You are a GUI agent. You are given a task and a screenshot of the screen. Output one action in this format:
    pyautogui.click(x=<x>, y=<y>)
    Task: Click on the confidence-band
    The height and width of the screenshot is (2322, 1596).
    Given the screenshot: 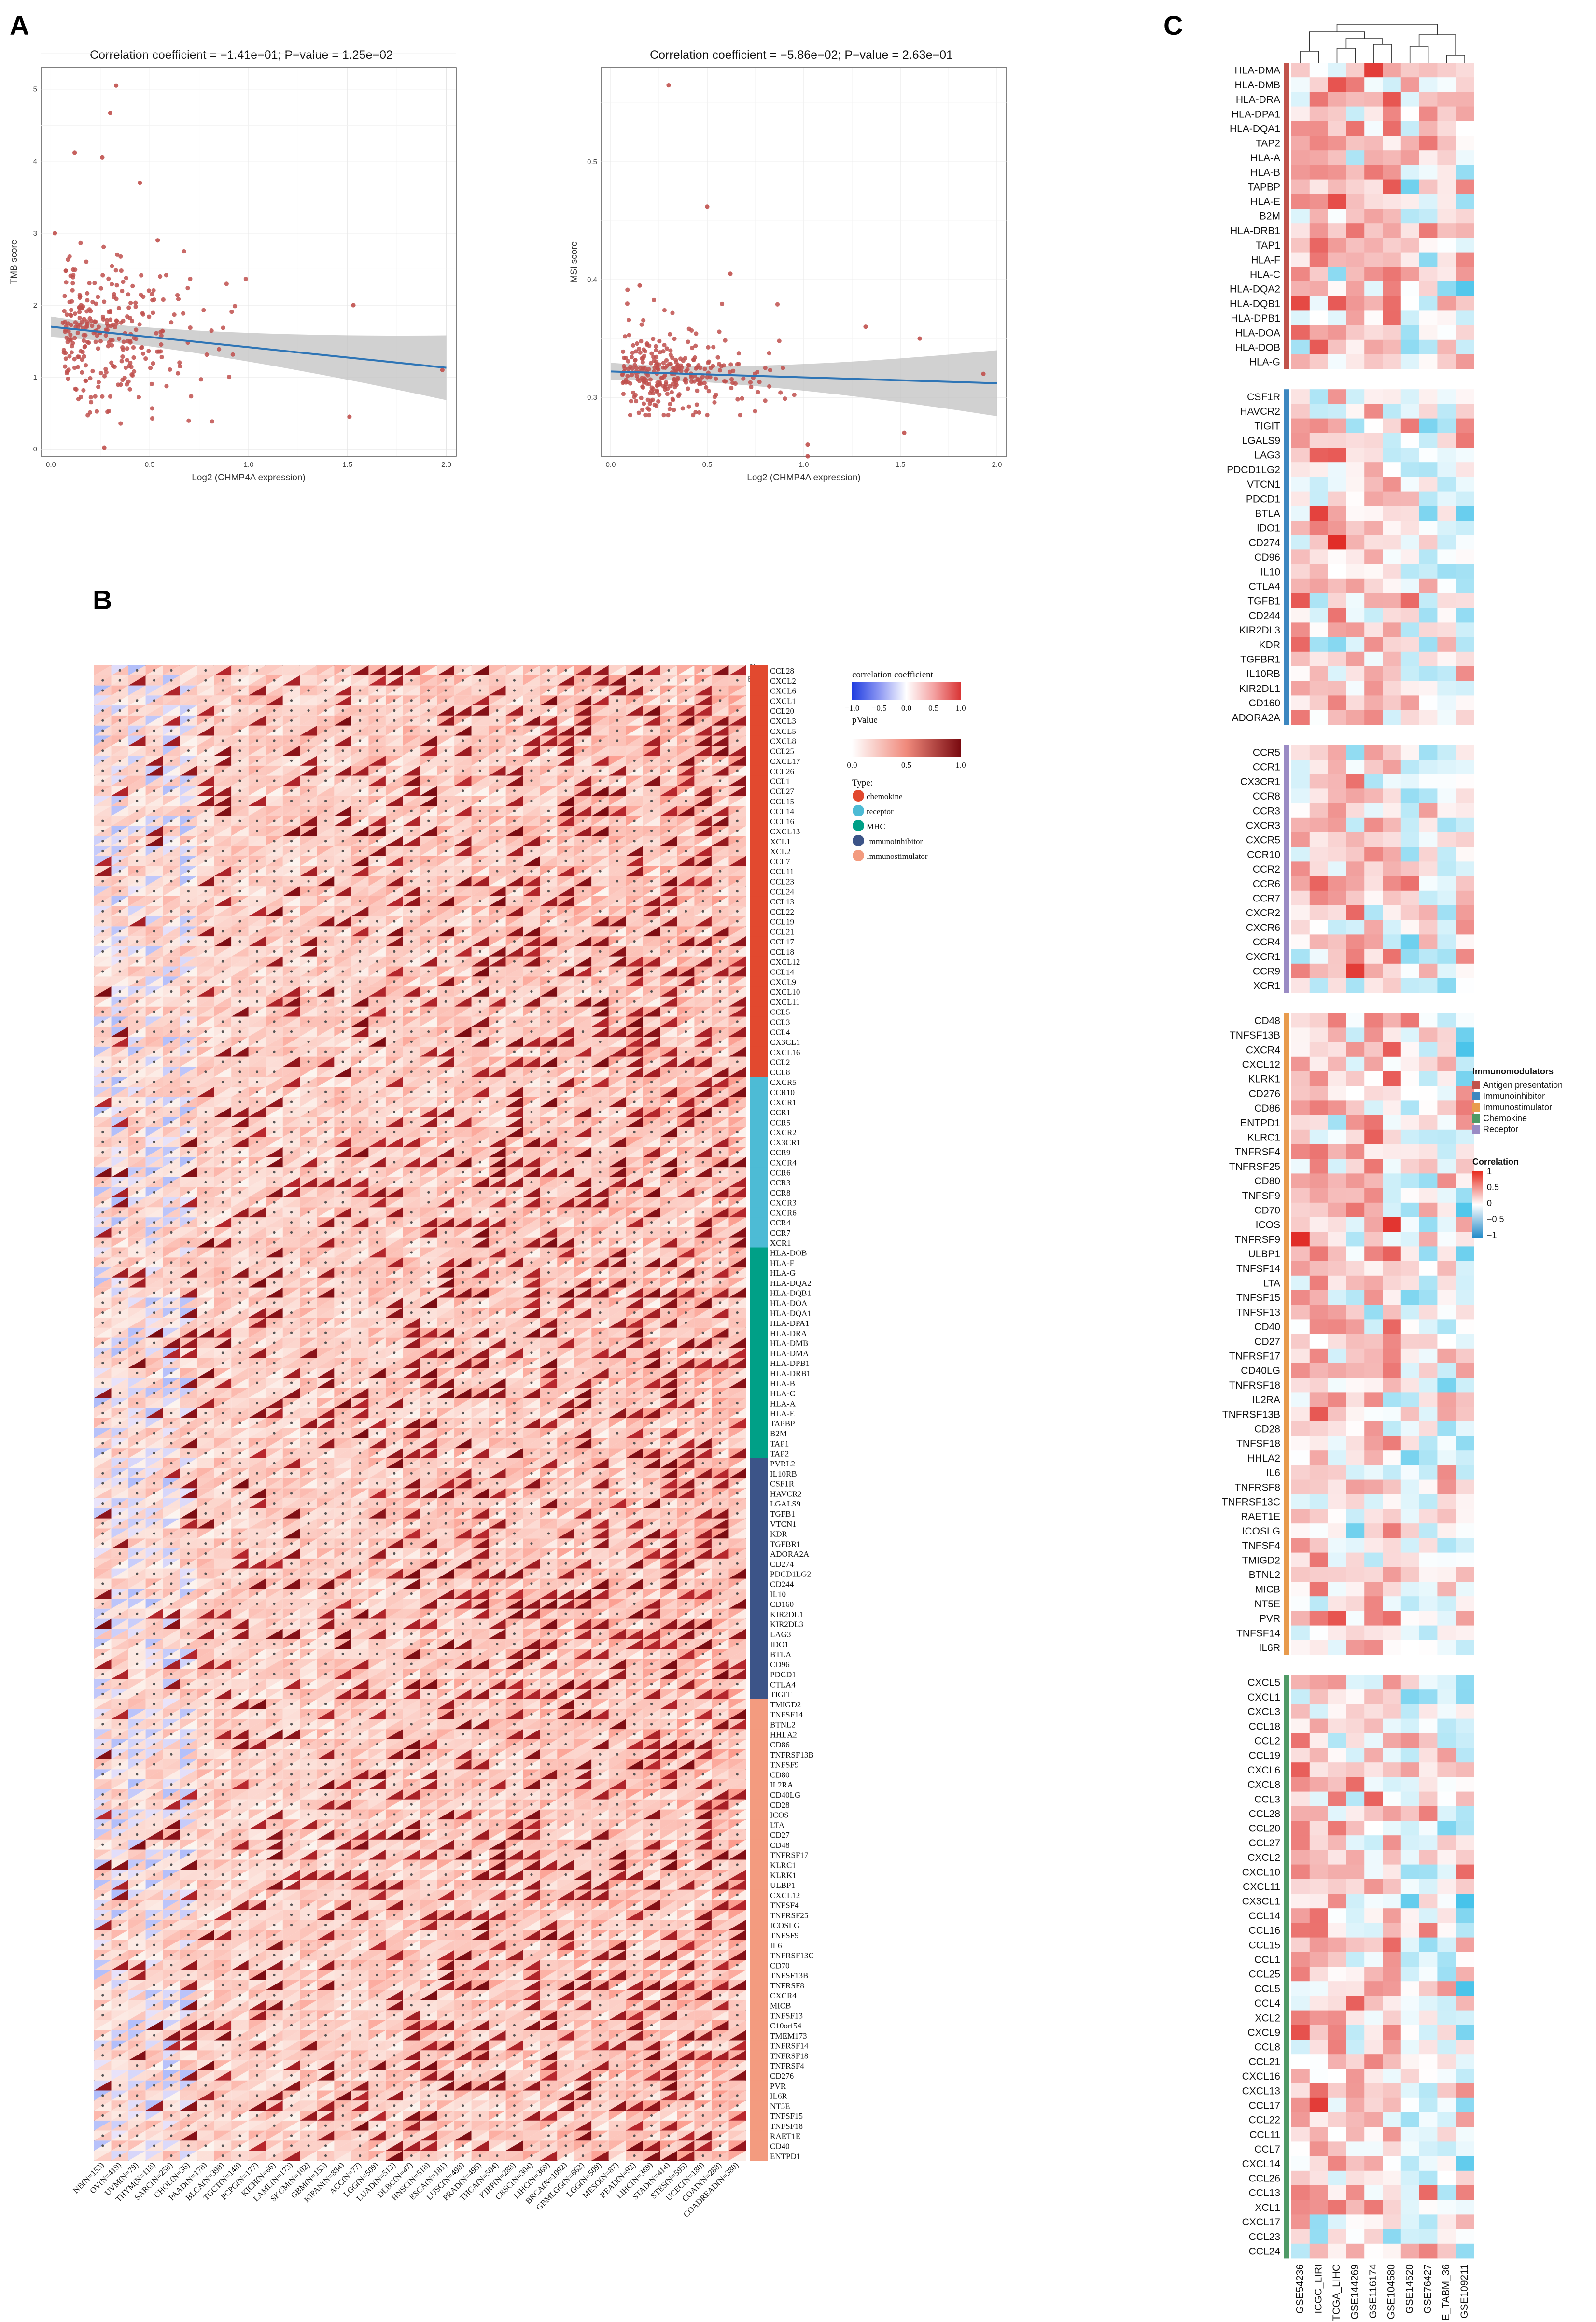 What is the action you would take?
    pyautogui.click(x=804, y=383)
    